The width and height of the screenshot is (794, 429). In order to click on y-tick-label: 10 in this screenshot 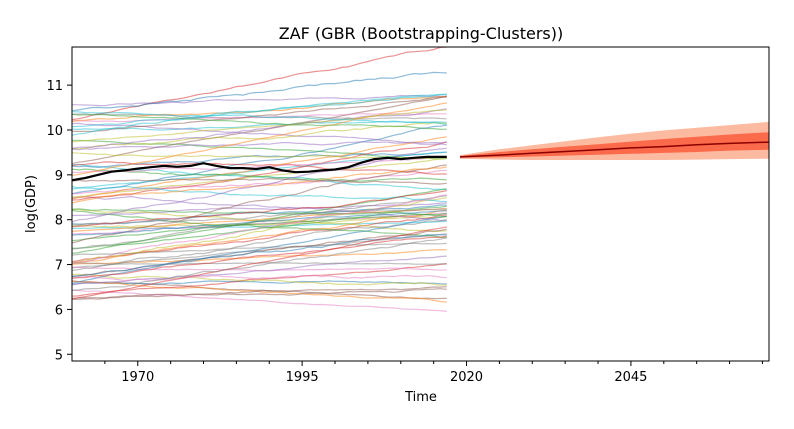, I will do `click(54, 131)`.